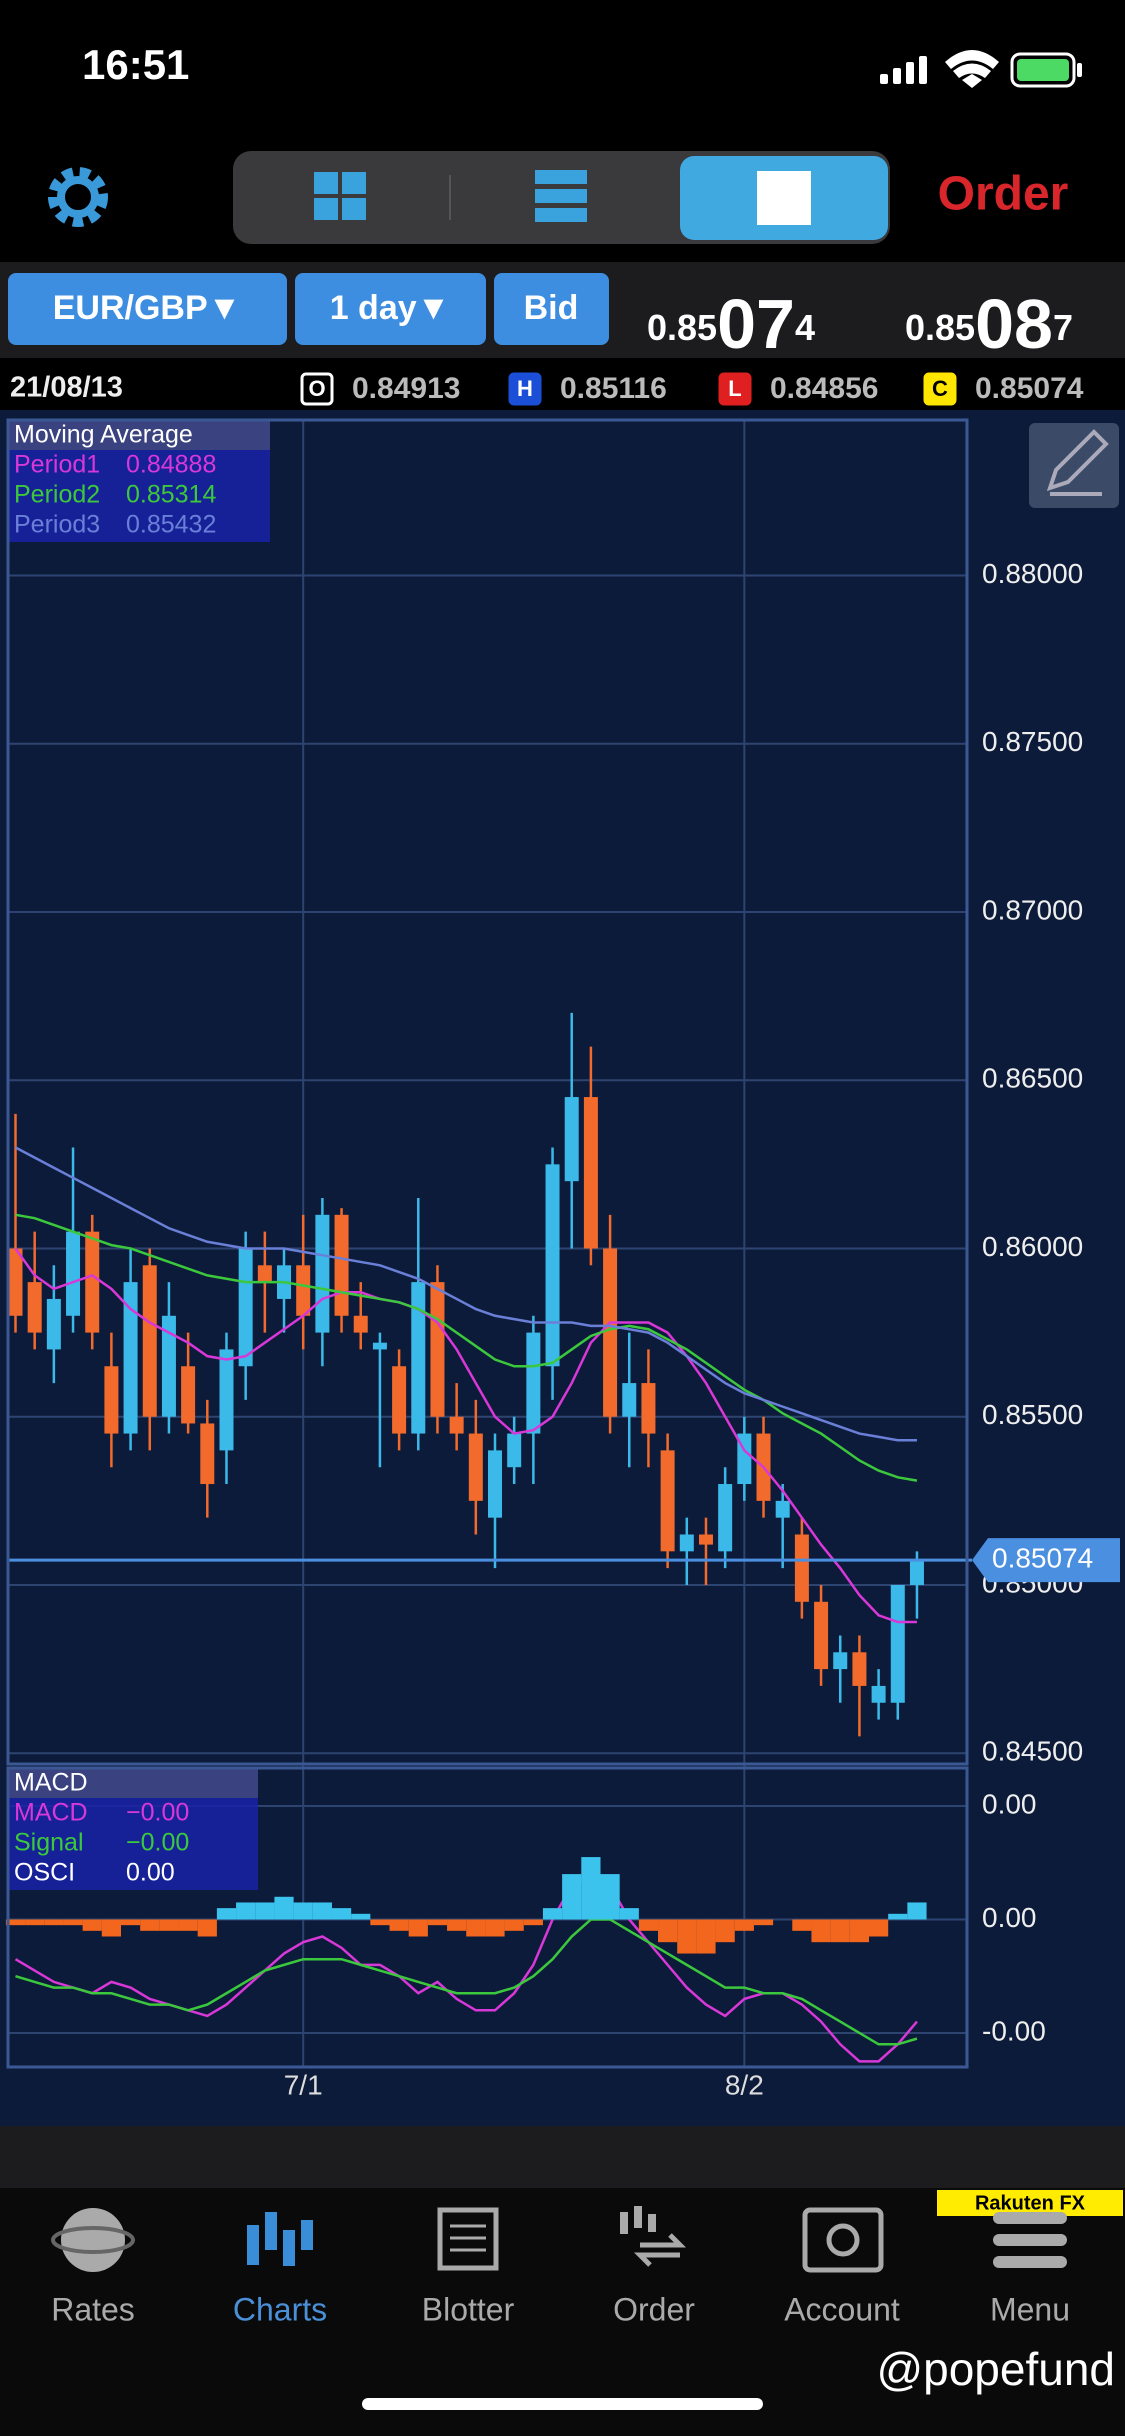  What do you see at coordinates (562, 2404) in the screenshot?
I see `home-indicator` at bounding box center [562, 2404].